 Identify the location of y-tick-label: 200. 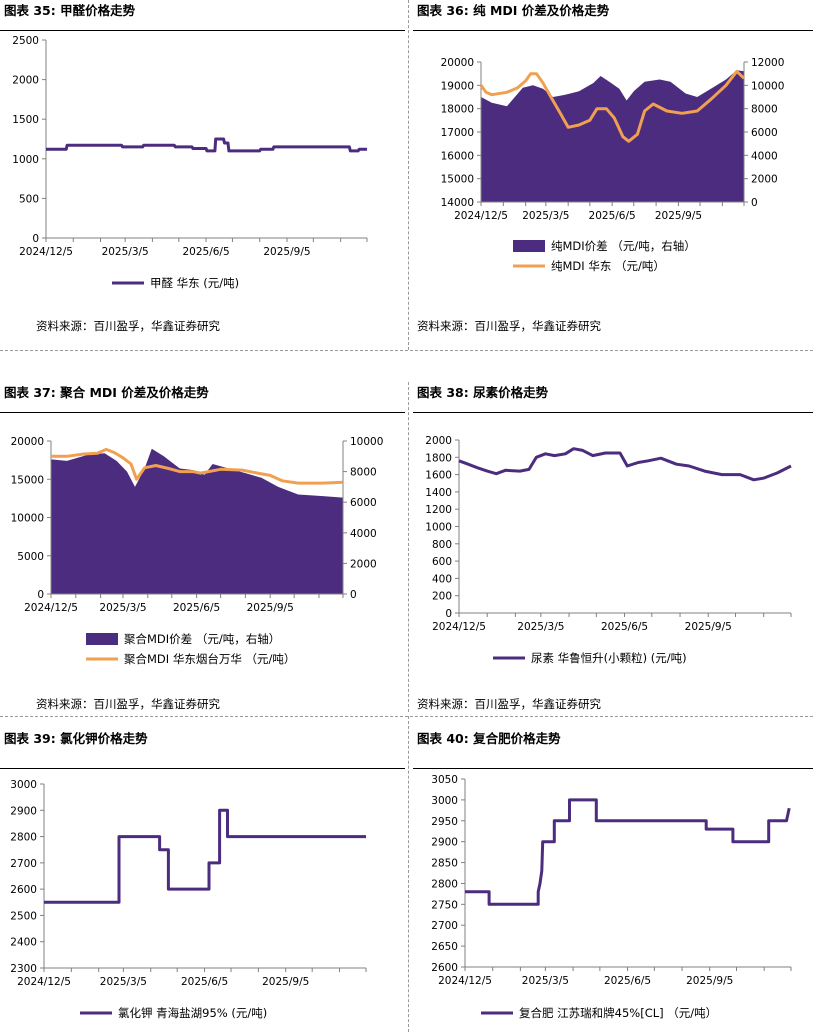
(442, 597).